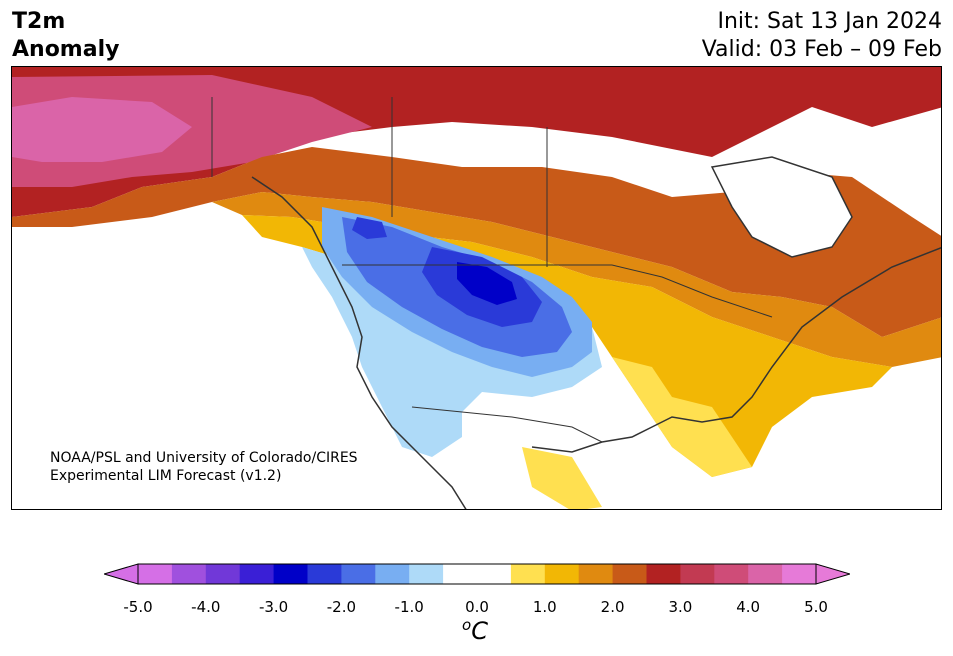 The image size is (953, 656). Describe the element at coordinates (138, 607) in the screenshot. I see `colorbar-tick-label: -5.0` at that location.